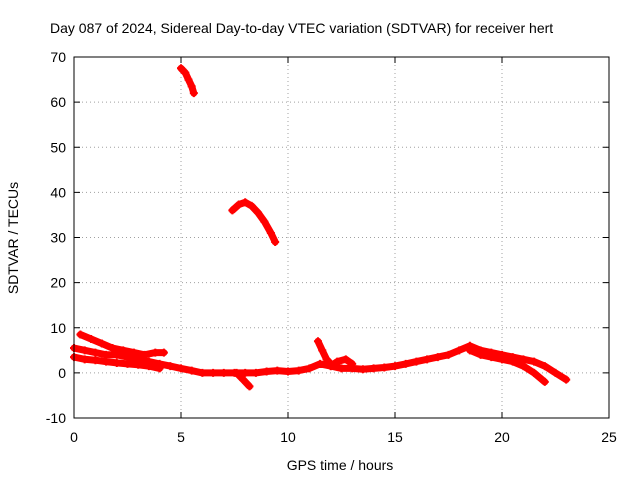 This screenshot has width=640, height=480. What do you see at coordinates (13, 238) in the screenshot?
I see `y-axis-label: SDTVAR / TECUs` at bounding box center [13, 238].